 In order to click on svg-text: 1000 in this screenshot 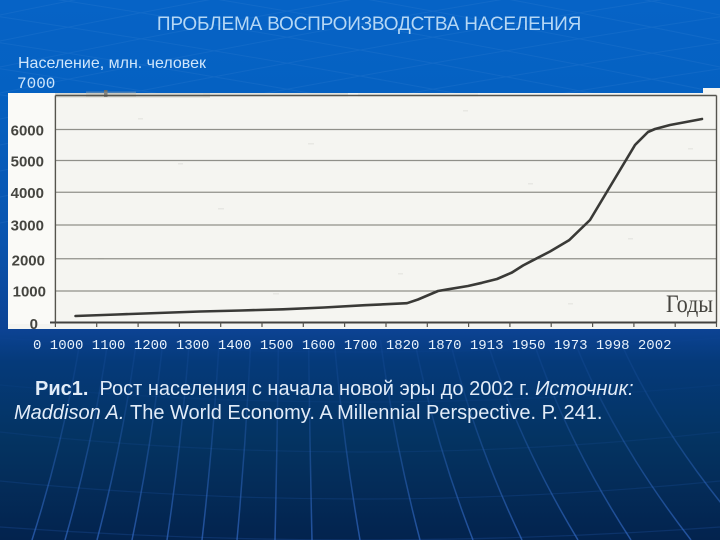, I will do `click(29, 291)`.